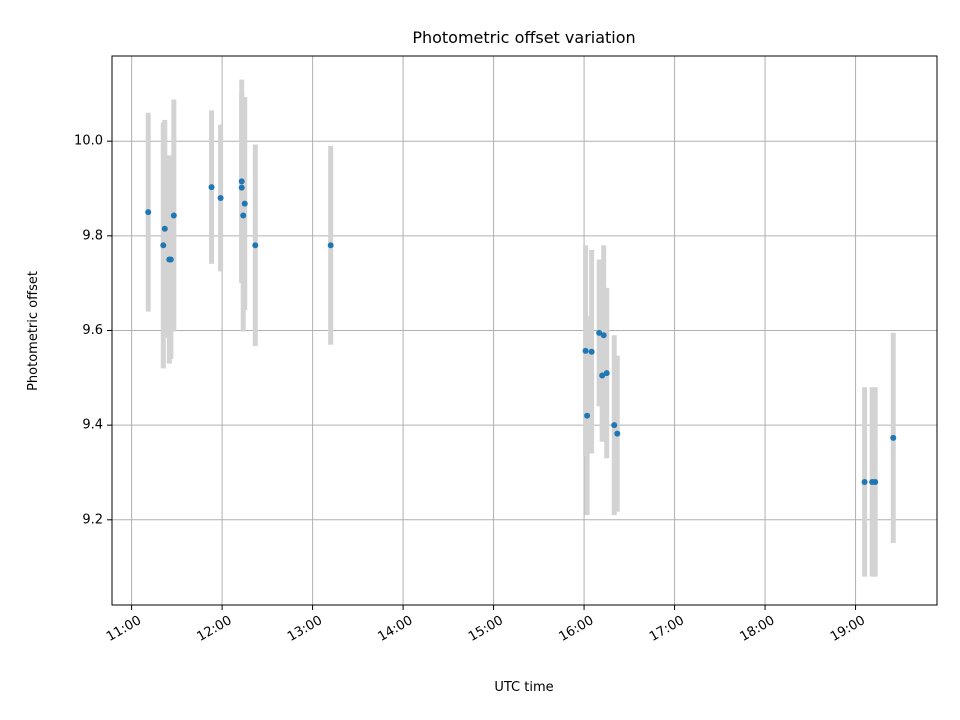  Describe the element at coordinates (92, 235) in the screenshot. I see `y-tick-label: 9.8` at that location.